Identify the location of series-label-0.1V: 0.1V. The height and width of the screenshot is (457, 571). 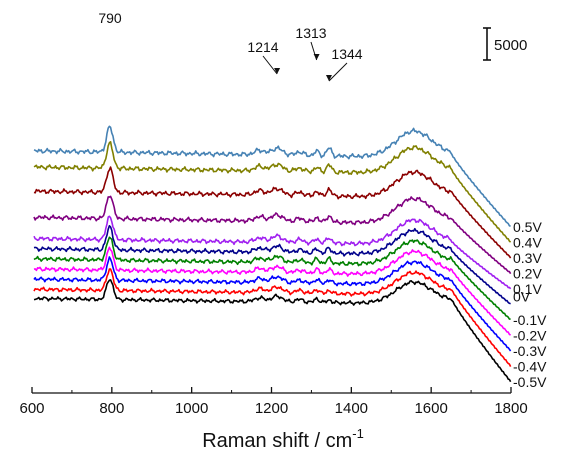
(527, 289).